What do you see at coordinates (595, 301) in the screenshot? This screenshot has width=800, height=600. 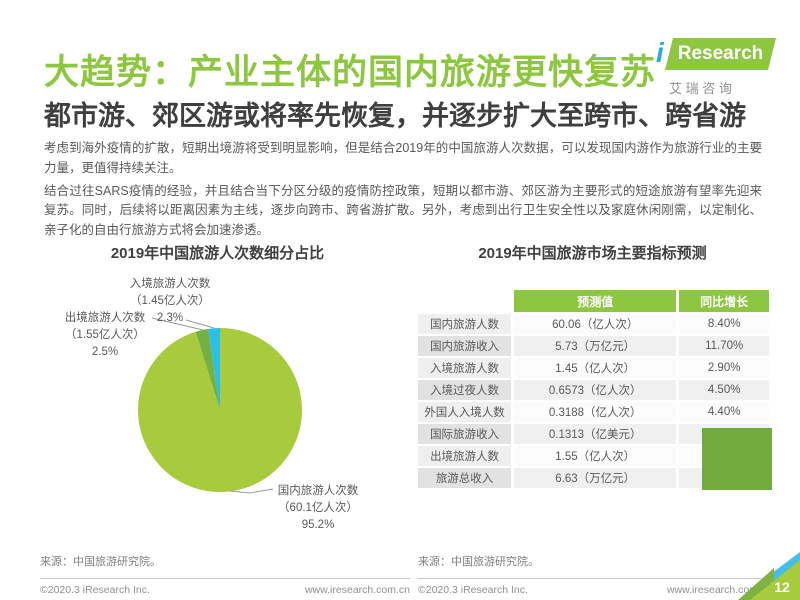 I see `table-header-forecast: 预测值` at bounding box center [595, 301].